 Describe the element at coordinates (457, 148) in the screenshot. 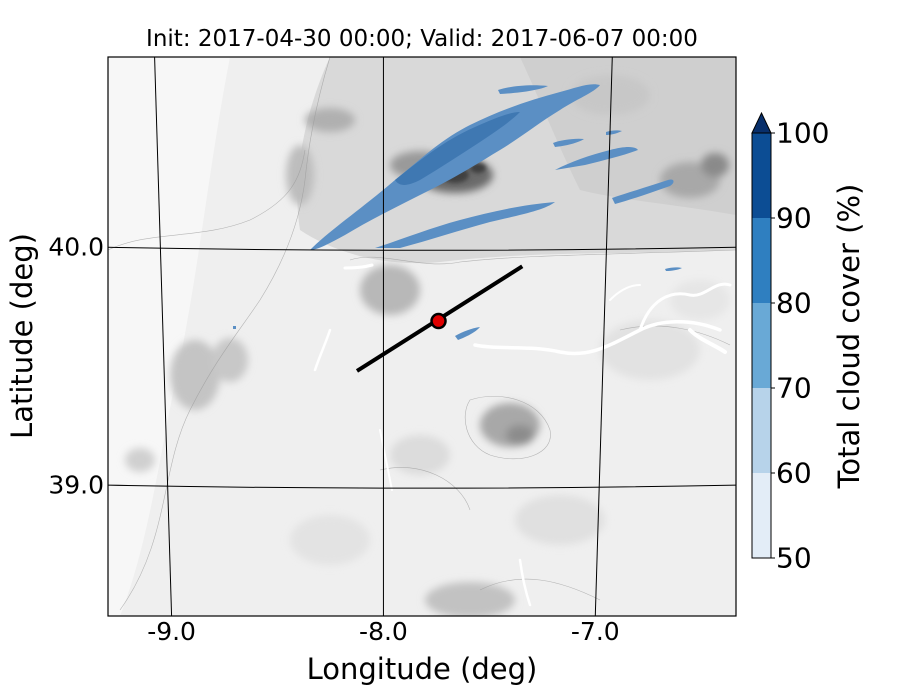

I see `cloud-band-main-core` at that location.